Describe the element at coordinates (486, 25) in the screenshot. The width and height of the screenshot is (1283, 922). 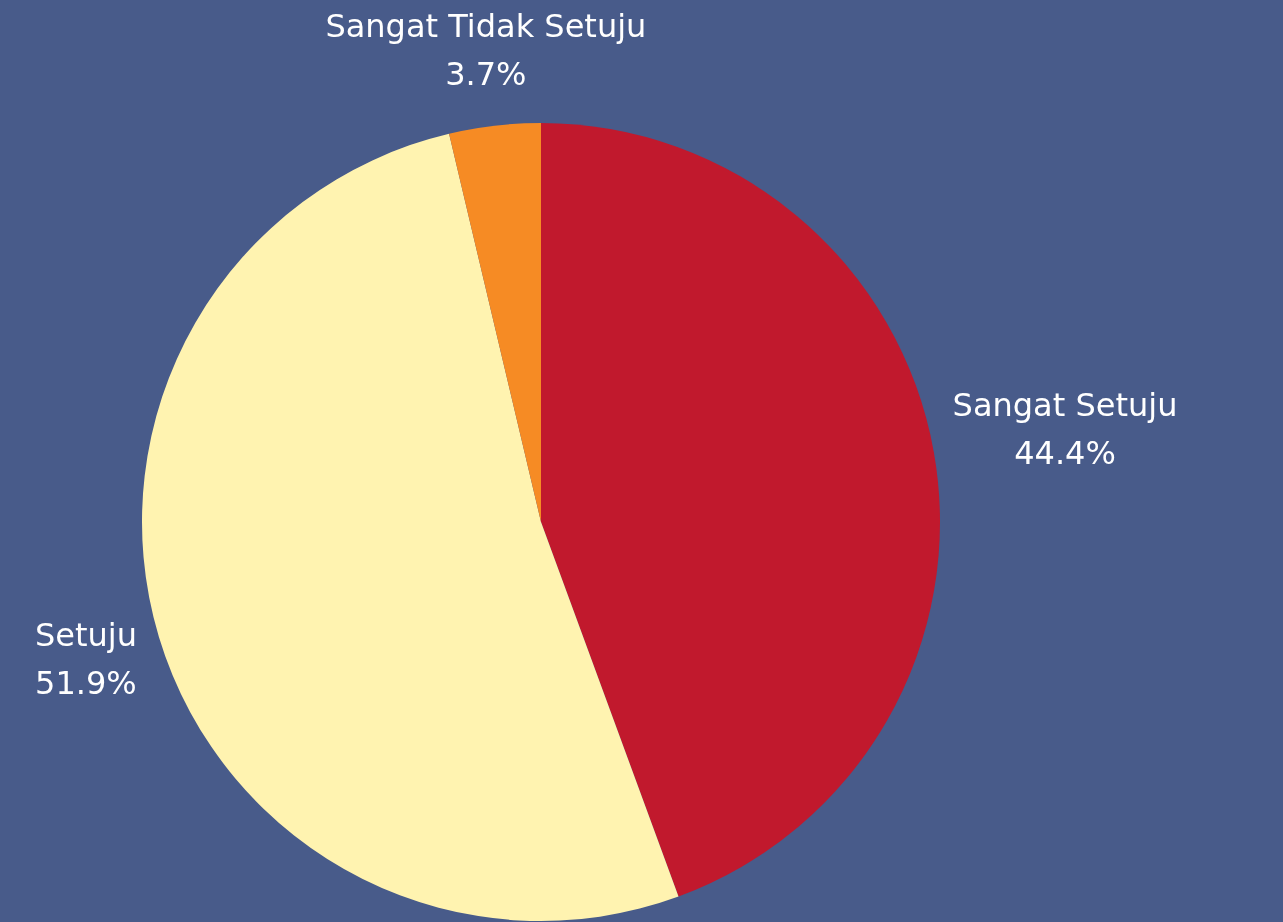
I see `slice-label: Sangat Tidak Setuju` at that location.